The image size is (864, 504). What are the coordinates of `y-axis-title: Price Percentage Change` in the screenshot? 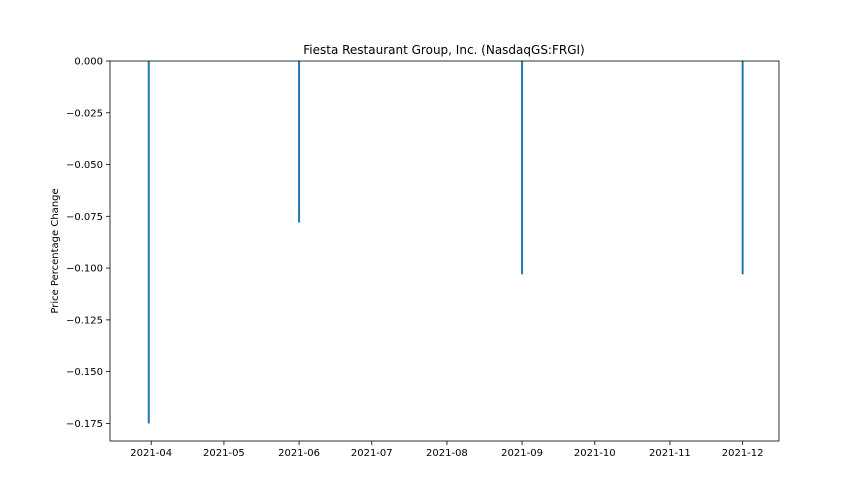 It's located at (55, 250).